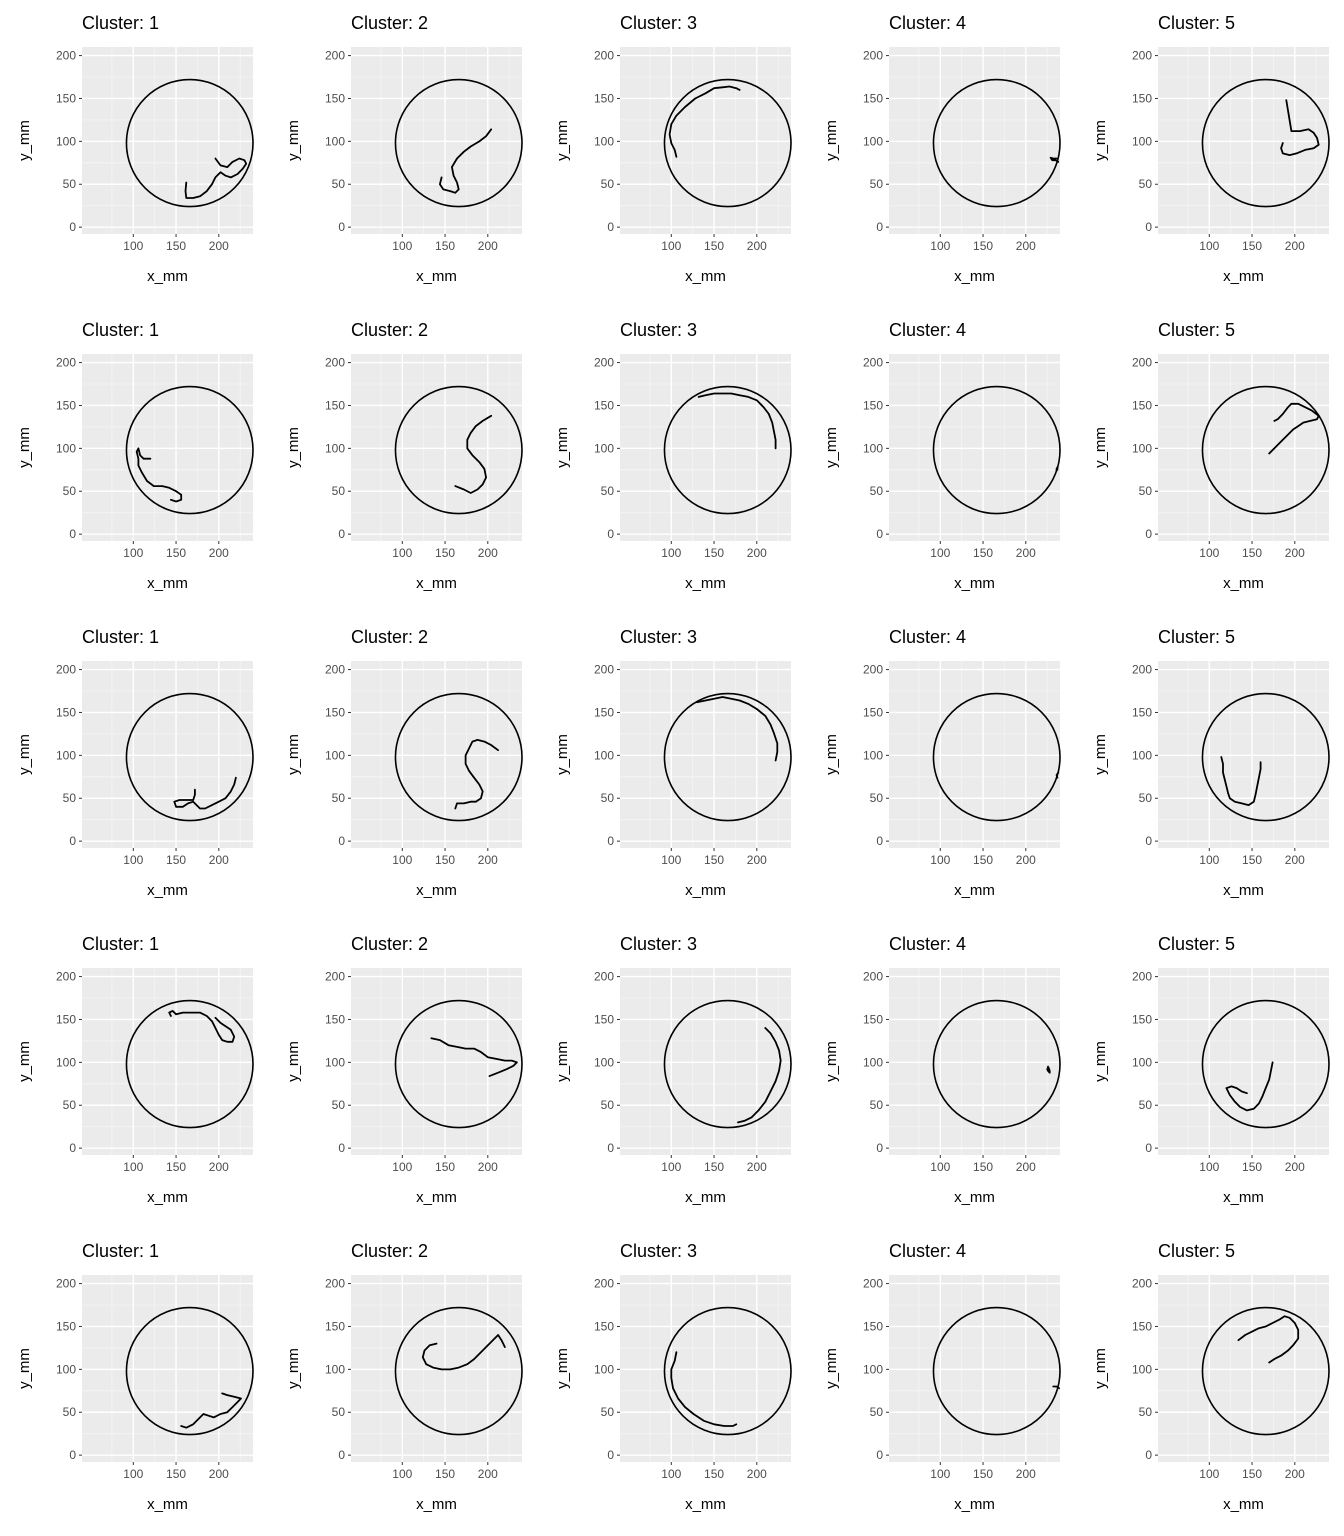  I want to click on facet-panel: Cluster: 1 100 150 200 0 50 100 150 200 x_mm y_mm, so click(134, 1074).